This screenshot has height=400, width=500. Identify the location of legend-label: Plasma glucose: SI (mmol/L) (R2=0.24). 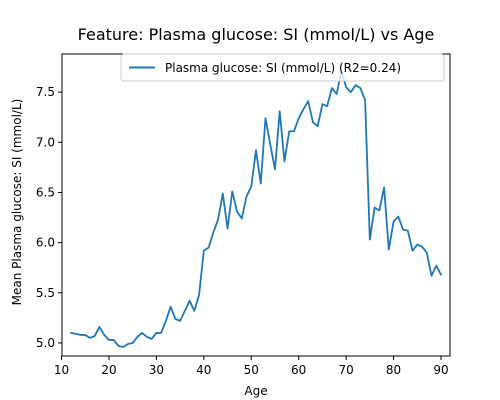
(283, 68).